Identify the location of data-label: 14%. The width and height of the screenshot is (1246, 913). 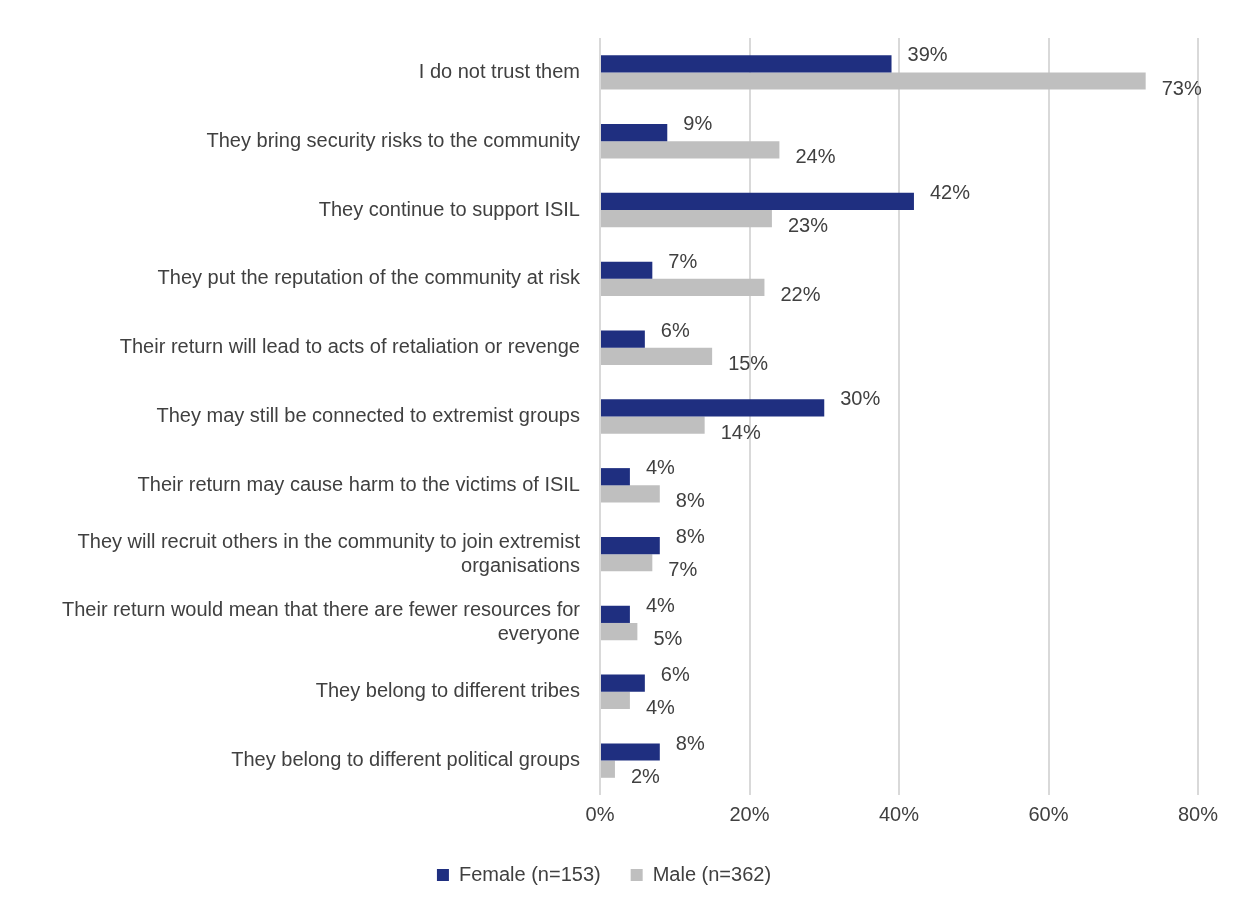
(740, 431).